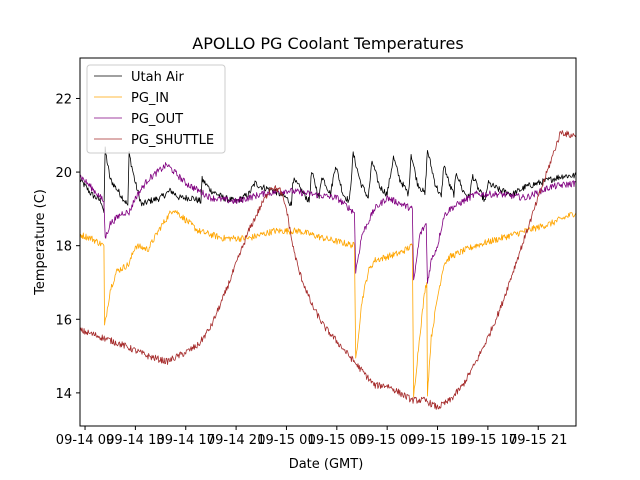  What do you see at coordinates (327, 43) in the screenshot?
I see `chart-title: APOLLO PG Coolant Temperatures` at bounding box center [327, 43].